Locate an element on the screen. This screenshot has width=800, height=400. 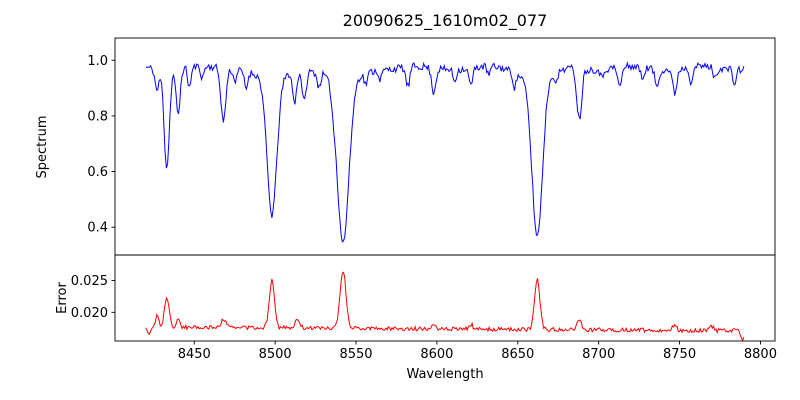
chart-title: 20090625_1610m02_077 is located at coordinates (445, 21).